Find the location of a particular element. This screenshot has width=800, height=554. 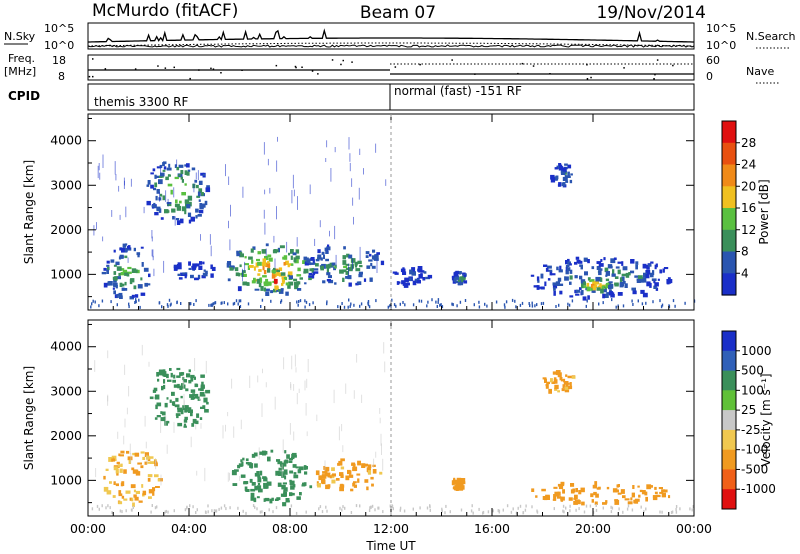

nsky-trace is located at coordinates (391, 35).